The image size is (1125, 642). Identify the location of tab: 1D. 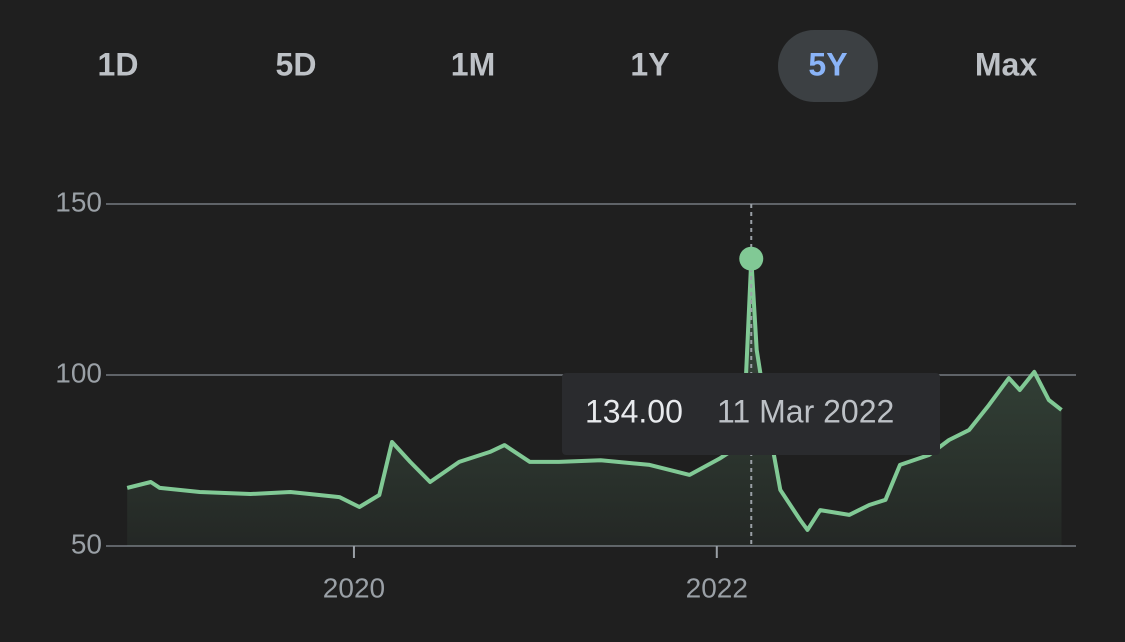
(118, 64).